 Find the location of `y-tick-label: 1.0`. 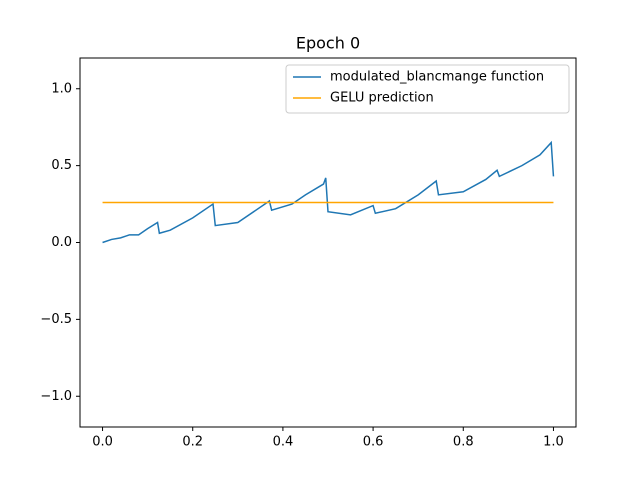

y-tick-label: 1.0 is located at coordinates (61, 88).